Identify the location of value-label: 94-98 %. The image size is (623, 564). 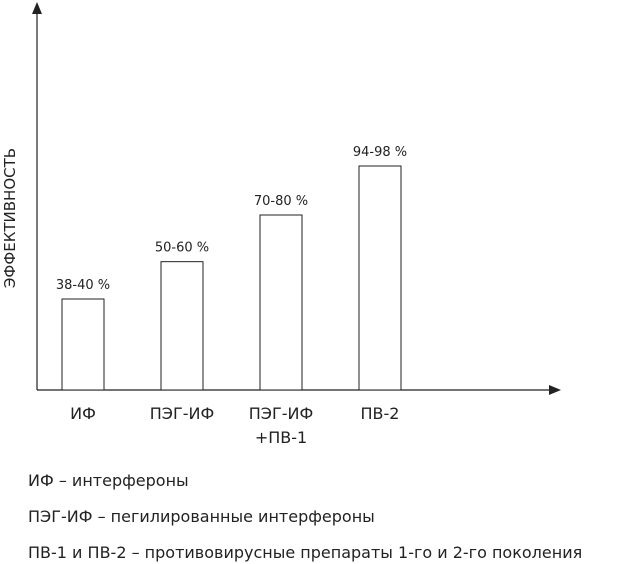
(380, 152).